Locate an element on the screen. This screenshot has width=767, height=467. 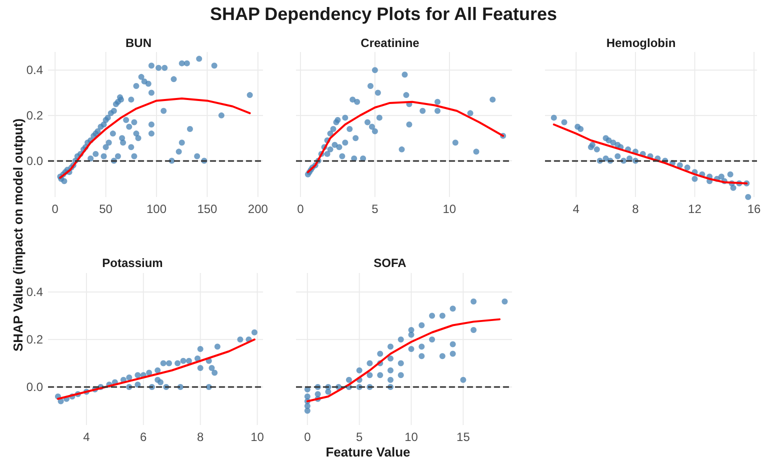
x-tick-label: 6 is located at coordinates (144, 437).